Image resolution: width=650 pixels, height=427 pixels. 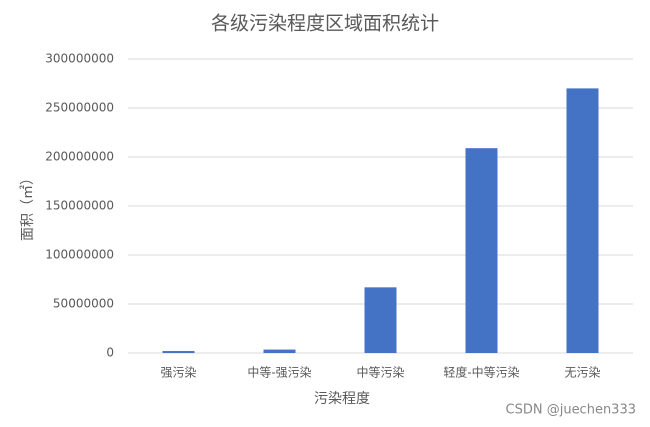 What do you see at coordinates (79, 206) in the screenshot?
I see `y-tick-label: 150000000` at bounding box center [79, 206].